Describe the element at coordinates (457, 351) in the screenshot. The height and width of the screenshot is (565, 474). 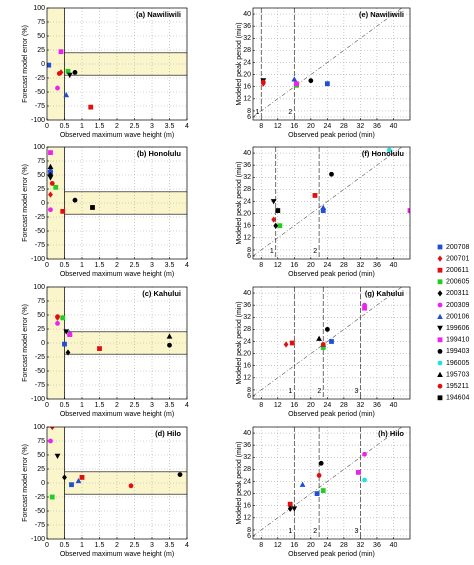
I see `legend-label: 199403` at that location.